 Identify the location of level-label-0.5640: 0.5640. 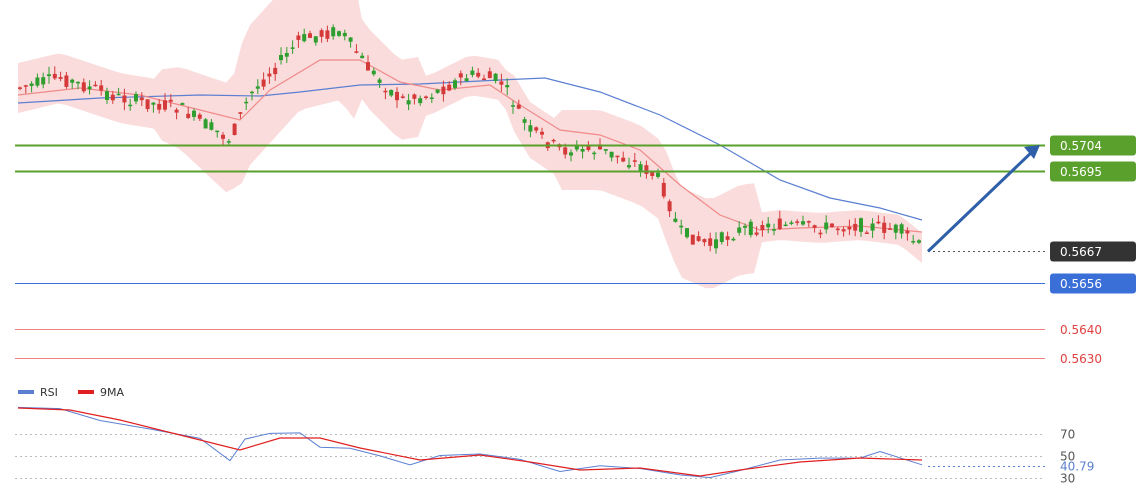
(1081, 330).